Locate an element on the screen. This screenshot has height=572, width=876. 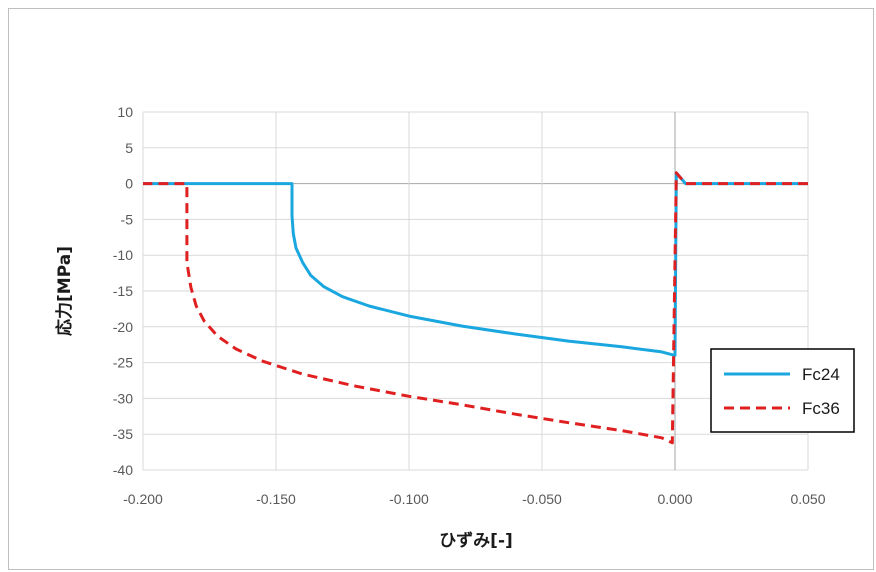
y-tick-label: -40 is located at coordinates (123, 470).